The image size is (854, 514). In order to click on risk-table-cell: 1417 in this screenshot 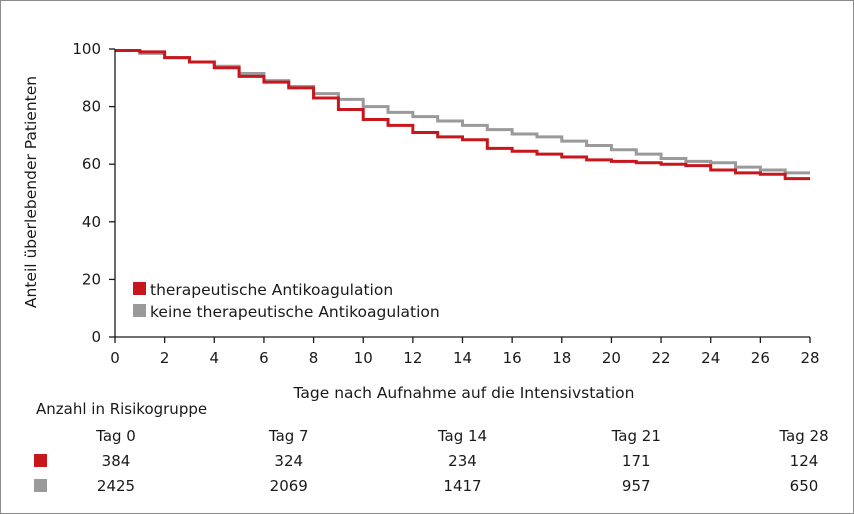, I will do `click(462, 486)`.